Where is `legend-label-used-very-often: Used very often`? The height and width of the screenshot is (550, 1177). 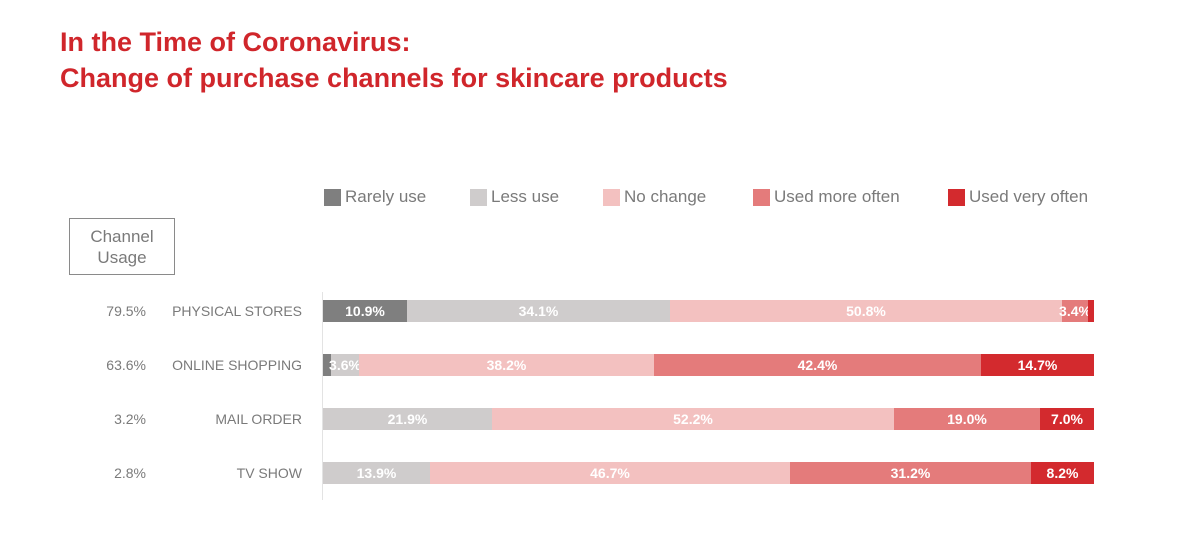 legend-label-used-very-often: Used very often is located at coordinates (1029, 196).